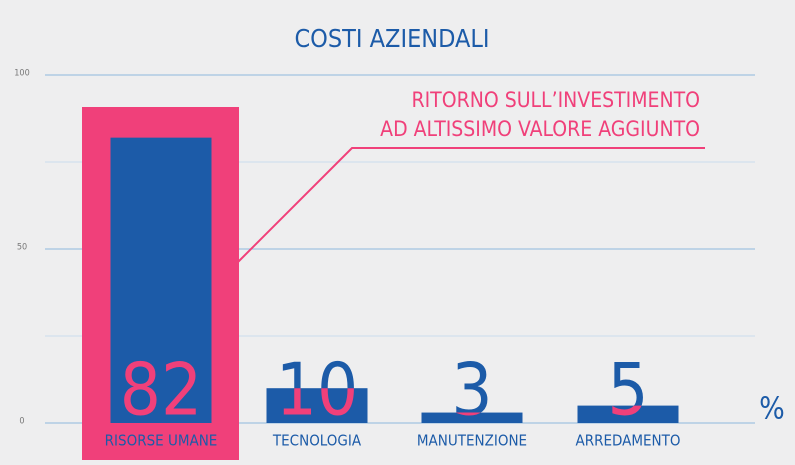 The image size is (795, 465). What do you see at coordinates (317, 441) in the screenshot?
I see `x-tick-label: TECNOLOGIA` at bounding box center [317, 441].